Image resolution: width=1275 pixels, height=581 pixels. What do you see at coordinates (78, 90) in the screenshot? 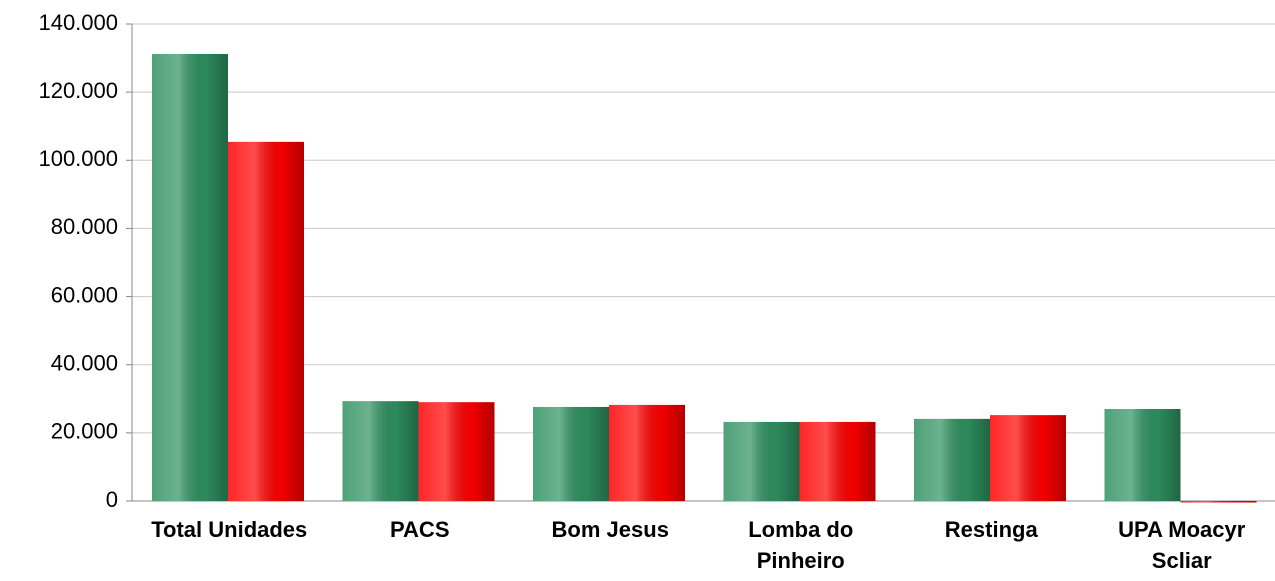
I see `y-tick-label: 120.000` at bounding box center [78, 90].